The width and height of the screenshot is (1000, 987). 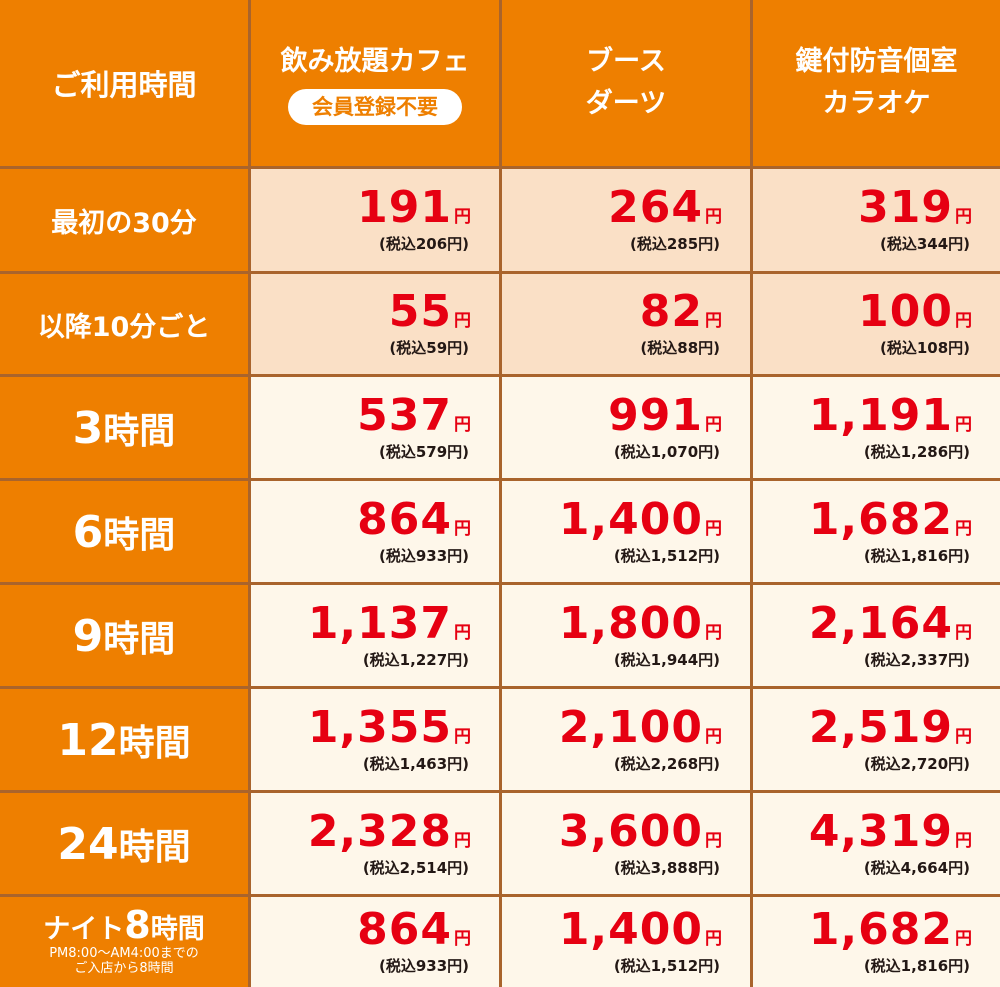 I want to click on price-cell: 537 円 (税込579円), so click(x=375, y=427).